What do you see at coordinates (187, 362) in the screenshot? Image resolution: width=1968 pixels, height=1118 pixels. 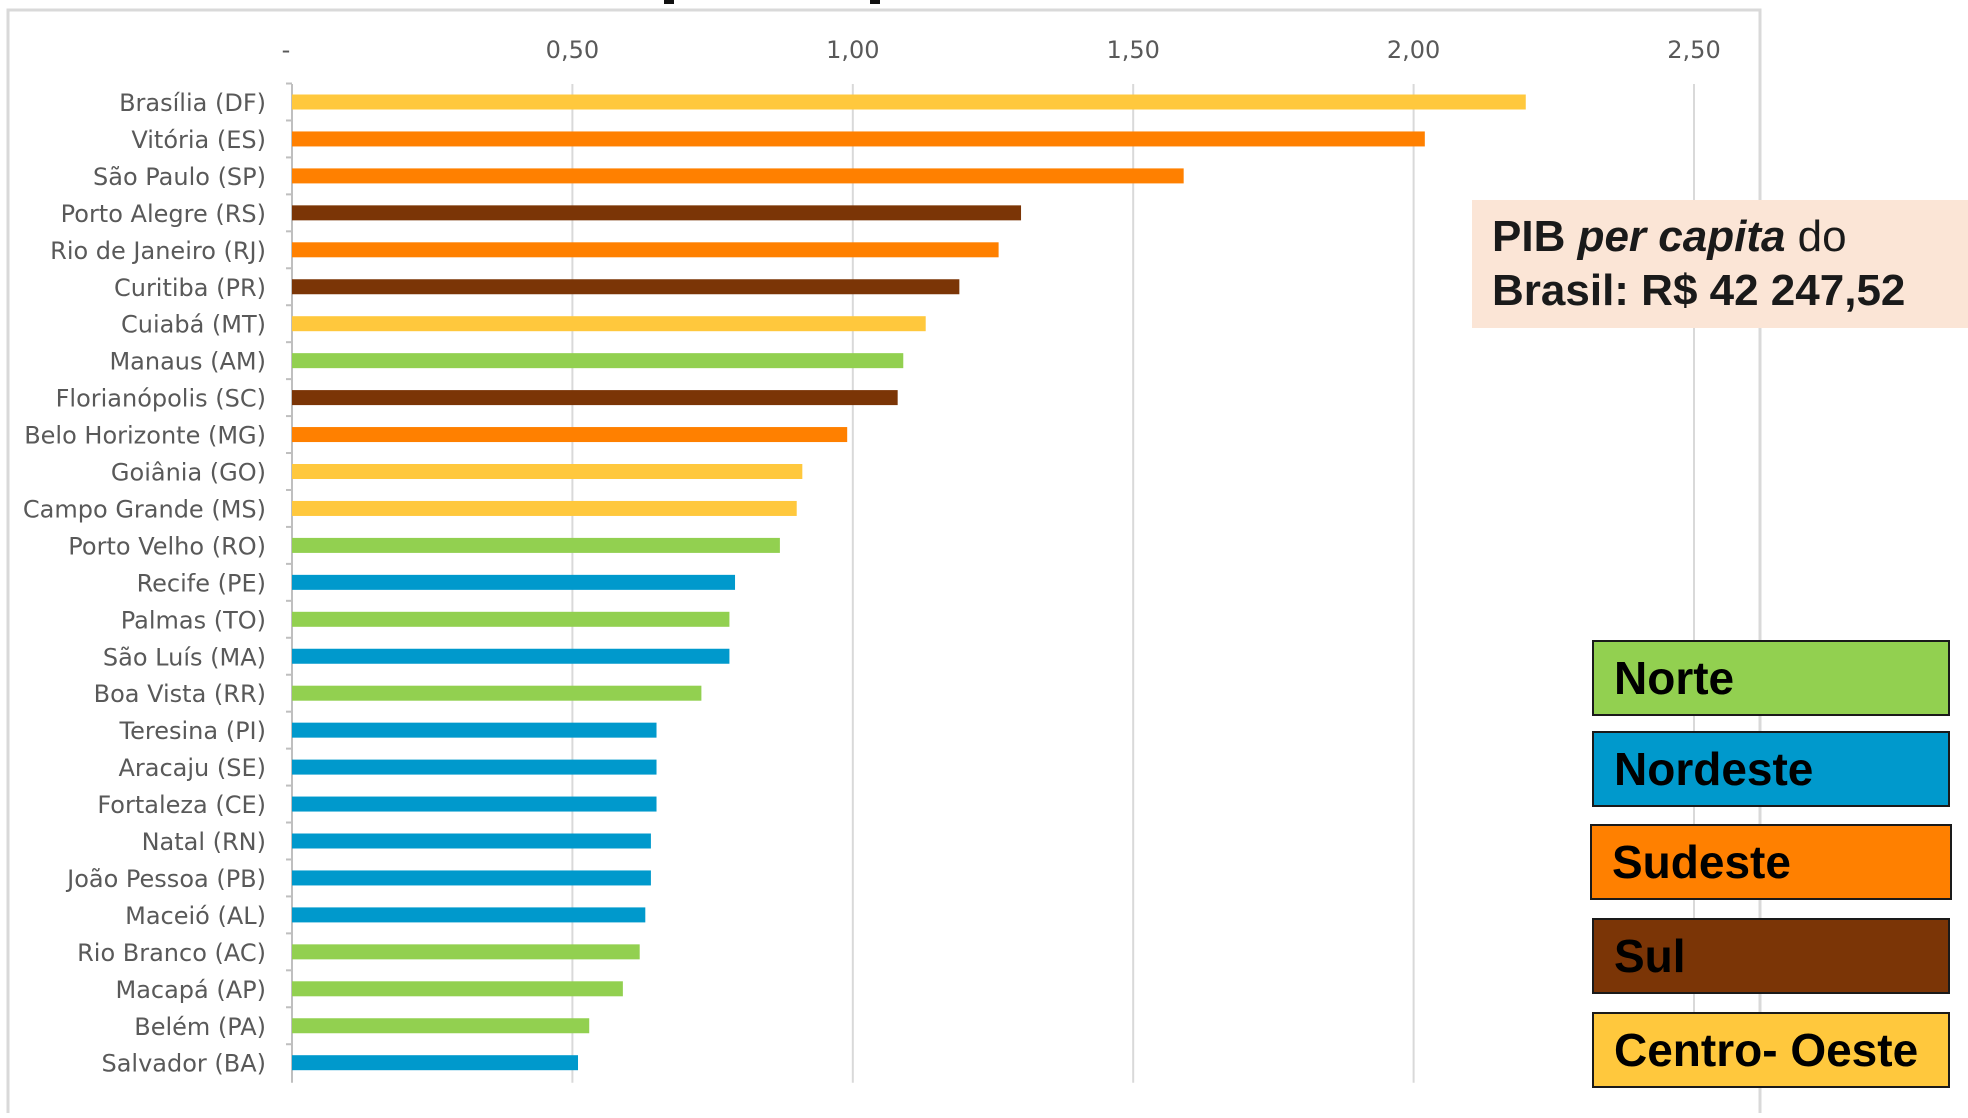 I see `category-label: Manaus (AM)` at bounding box center [187, 362].